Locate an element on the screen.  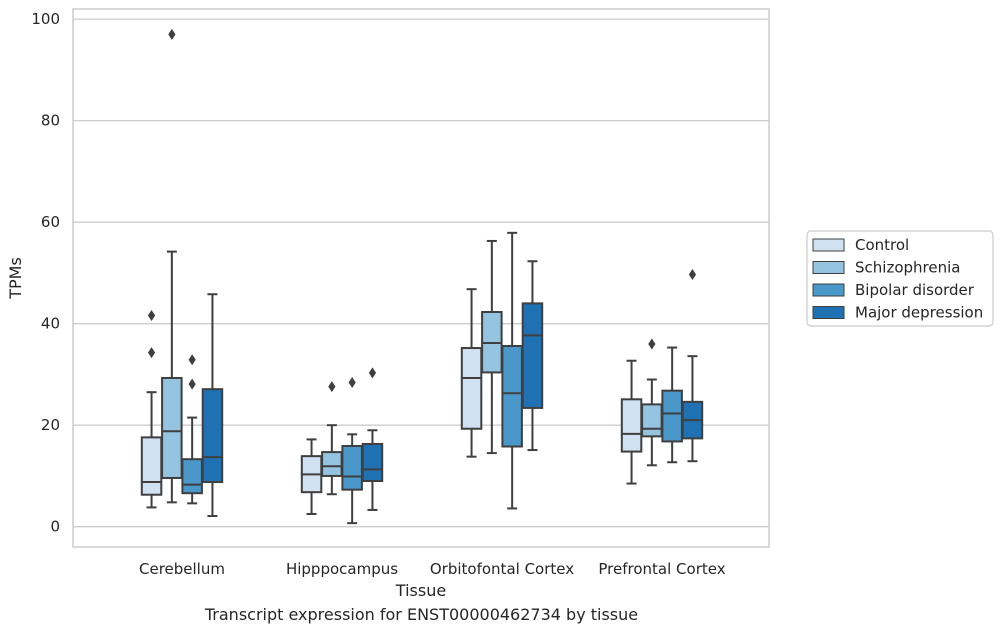
y-tick-labels: 0 20 40 60 80 100 is located at coordinates (45, 273).